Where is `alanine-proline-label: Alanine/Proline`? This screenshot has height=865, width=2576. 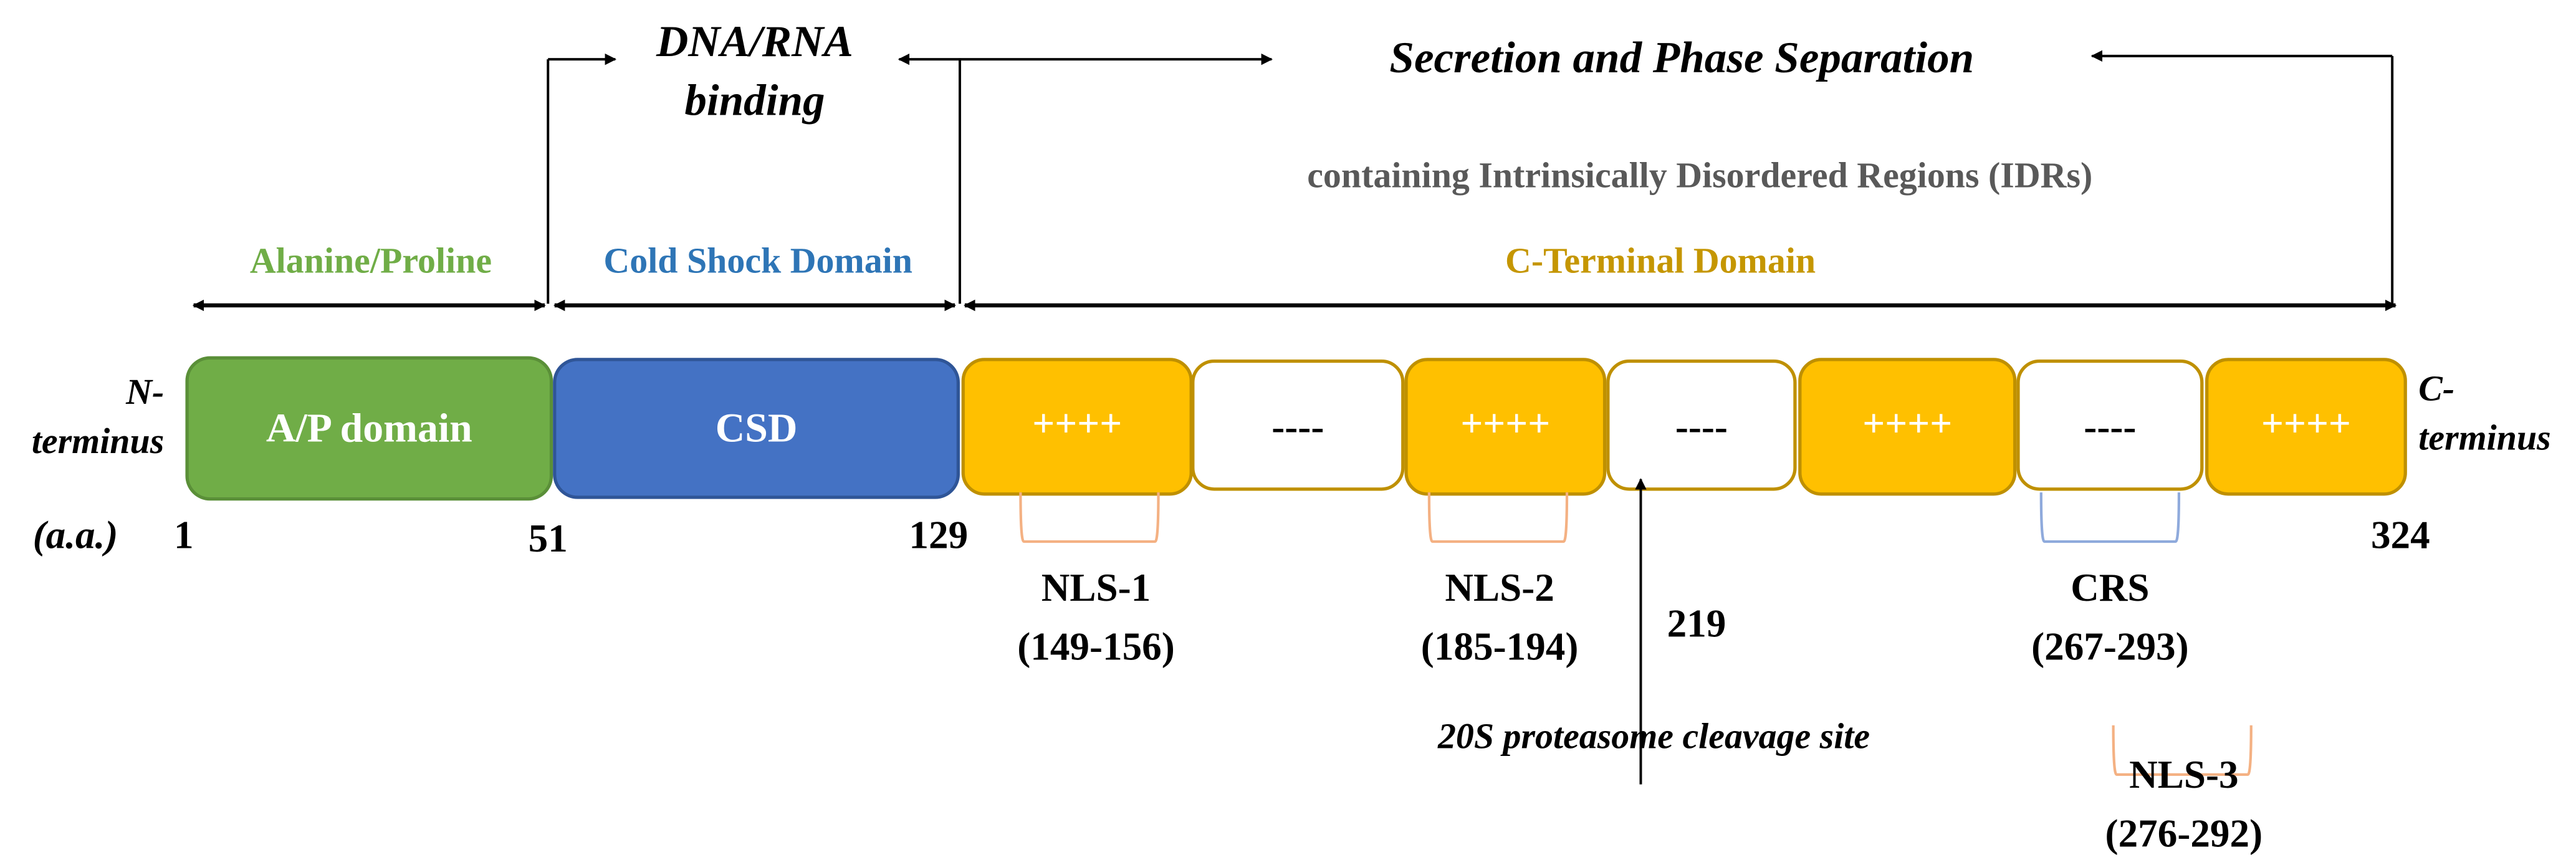
alanine-proline-label: Alanine/Proline is located at coordinates (371, 260).